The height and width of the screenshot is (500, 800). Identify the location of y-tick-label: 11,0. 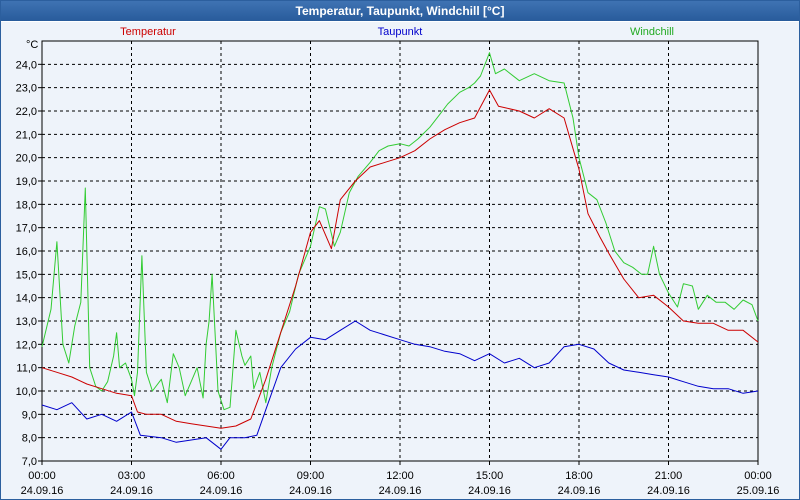
(26, 369).